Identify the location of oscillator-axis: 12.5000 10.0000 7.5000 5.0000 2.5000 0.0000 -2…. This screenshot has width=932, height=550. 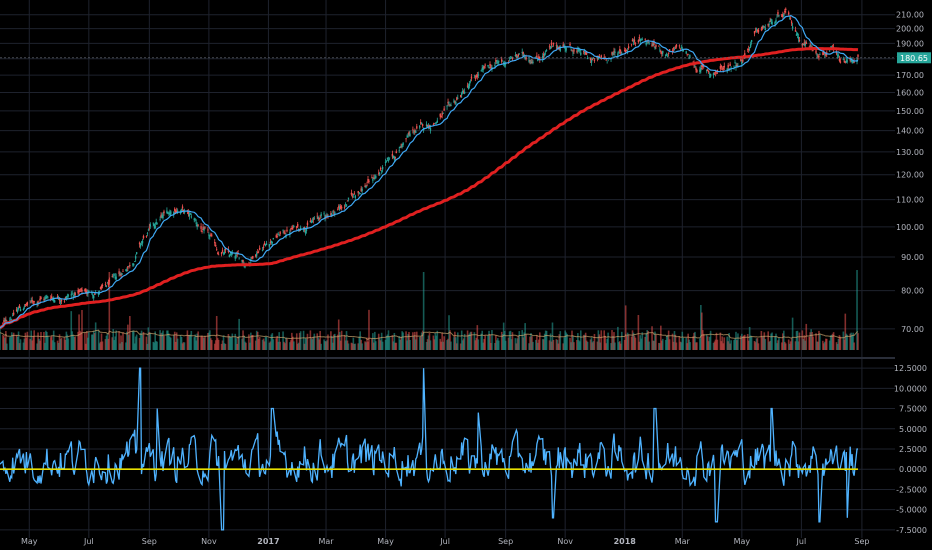
(910, 449).